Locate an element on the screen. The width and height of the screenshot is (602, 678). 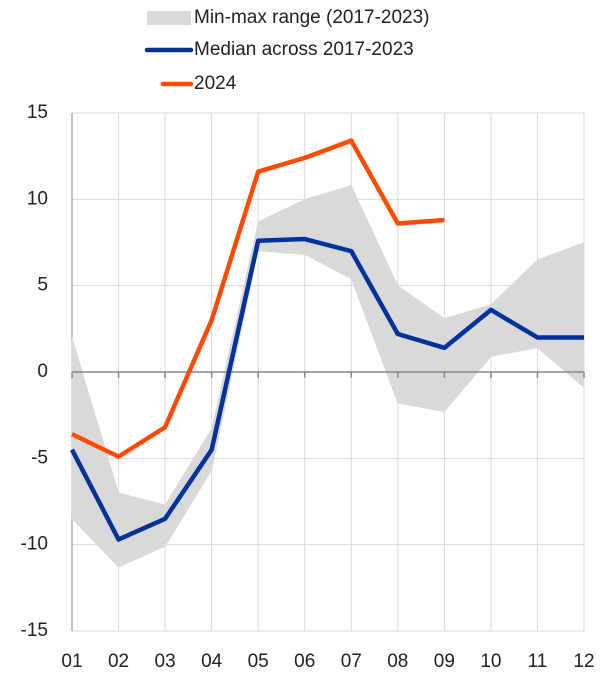
y-tick-label: -5 is located at coordinates (39, 457).